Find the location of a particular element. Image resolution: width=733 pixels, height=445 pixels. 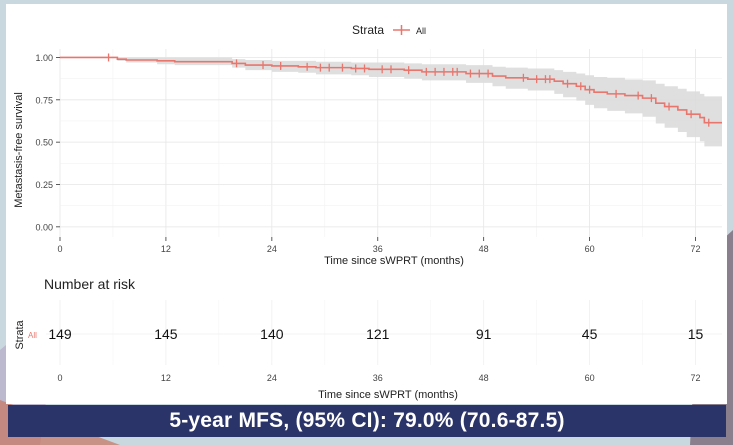

risk-x-tick-label-5: 60 is located at coordinates (590, 378).